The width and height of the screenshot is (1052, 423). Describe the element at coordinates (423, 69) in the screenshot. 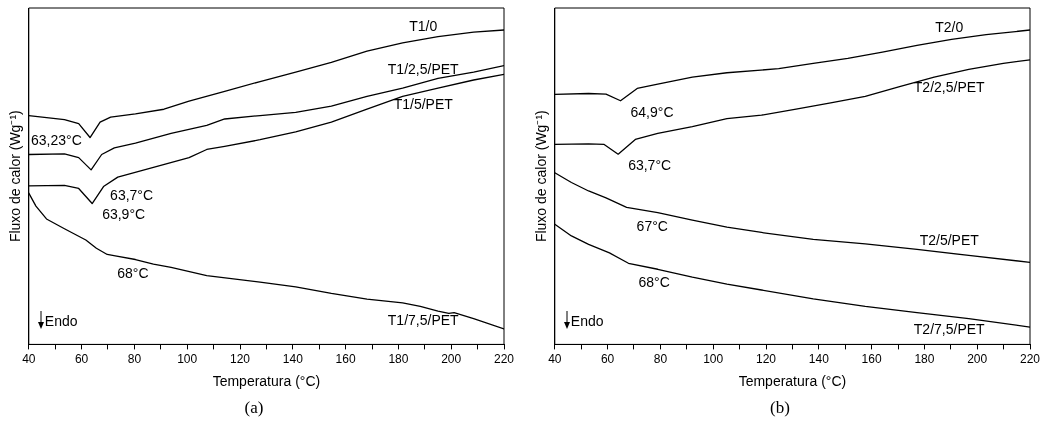

I see `series-label: T1/2,5/PET` at that location.